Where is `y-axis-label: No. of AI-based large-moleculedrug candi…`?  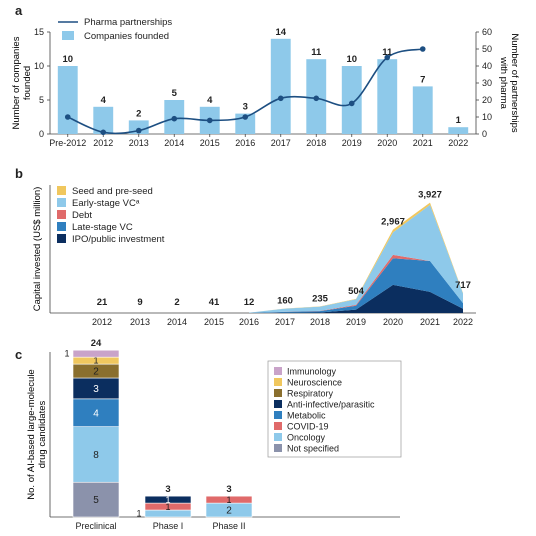
y-axis-label: No. of AI-based large-moleculedrug candi… is located at coordinates (37, 434).